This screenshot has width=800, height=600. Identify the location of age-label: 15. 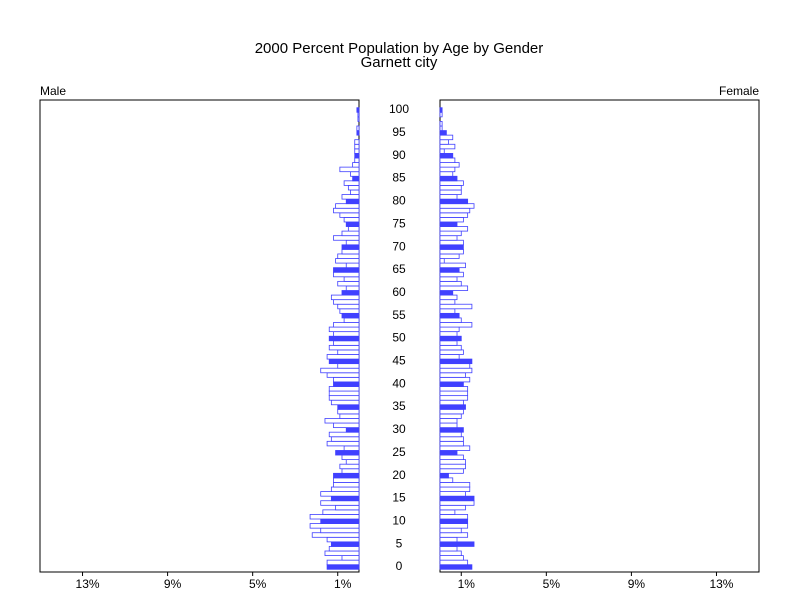
(399, 498).